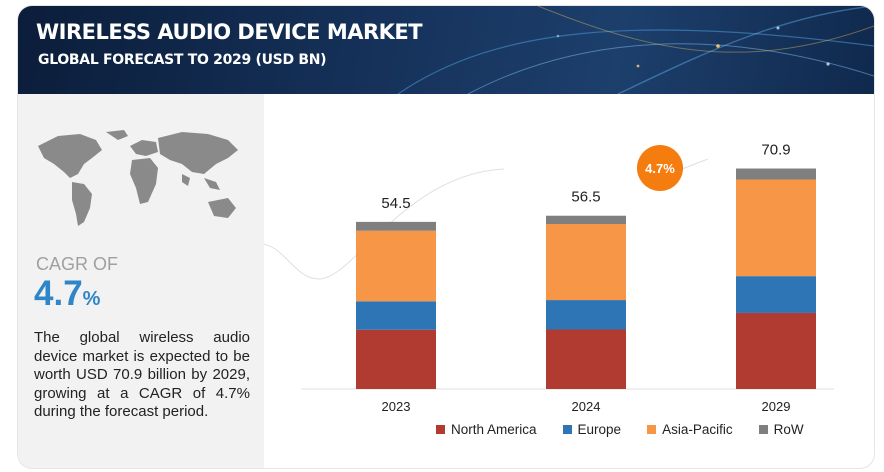  What do you see at coordinates (395, 203) in the screenshot?
I see `bar-total-label: 54.5` at bounding box center [395, 203].